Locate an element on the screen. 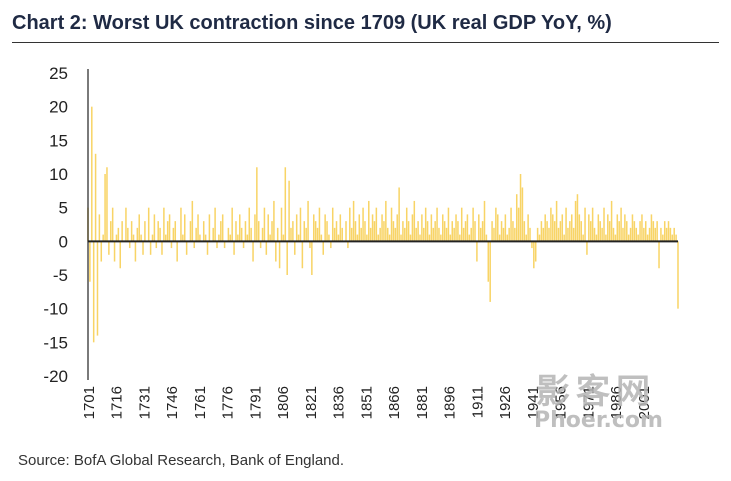 The height and width of the screenshot is (481, 731). y-tick-label: 5 is located at coordinates (63, 208).